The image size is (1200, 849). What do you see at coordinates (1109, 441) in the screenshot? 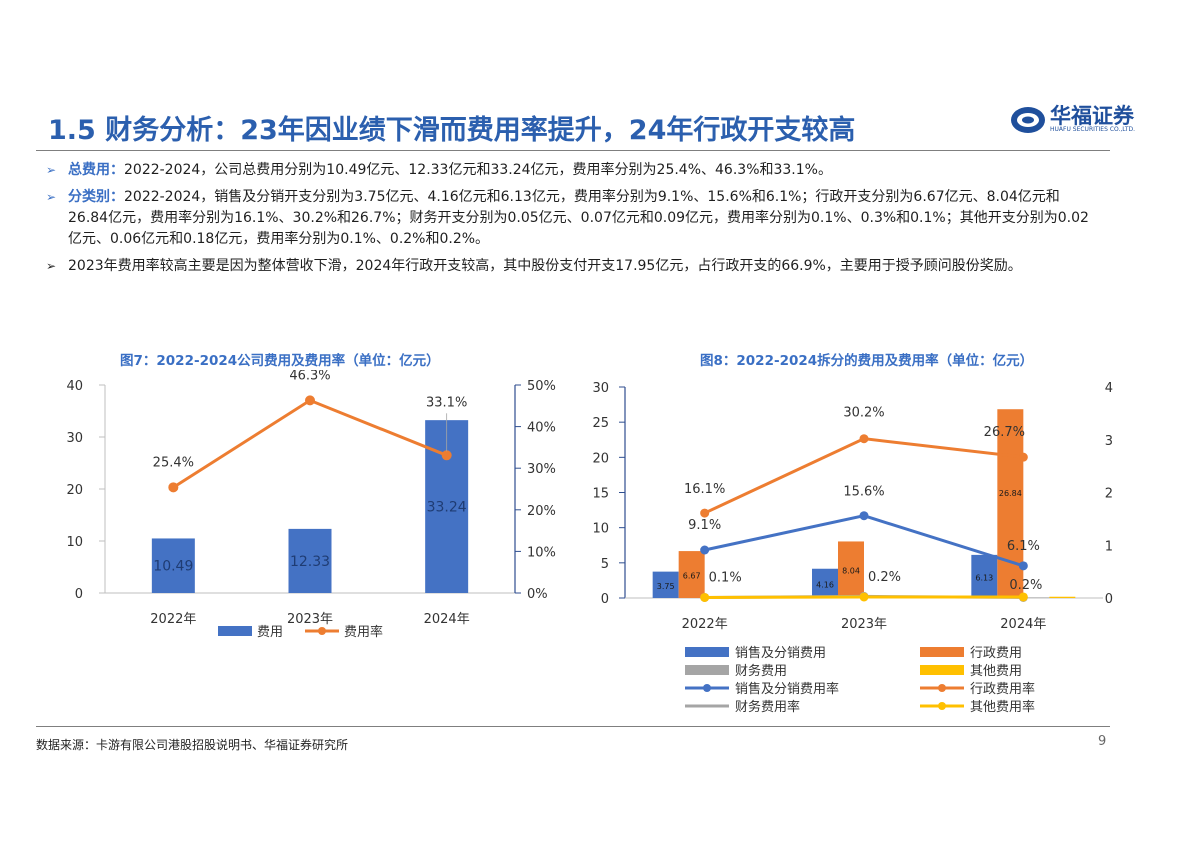
I see `right-y-tick-label: 3` at bounding box center [1109, 441].